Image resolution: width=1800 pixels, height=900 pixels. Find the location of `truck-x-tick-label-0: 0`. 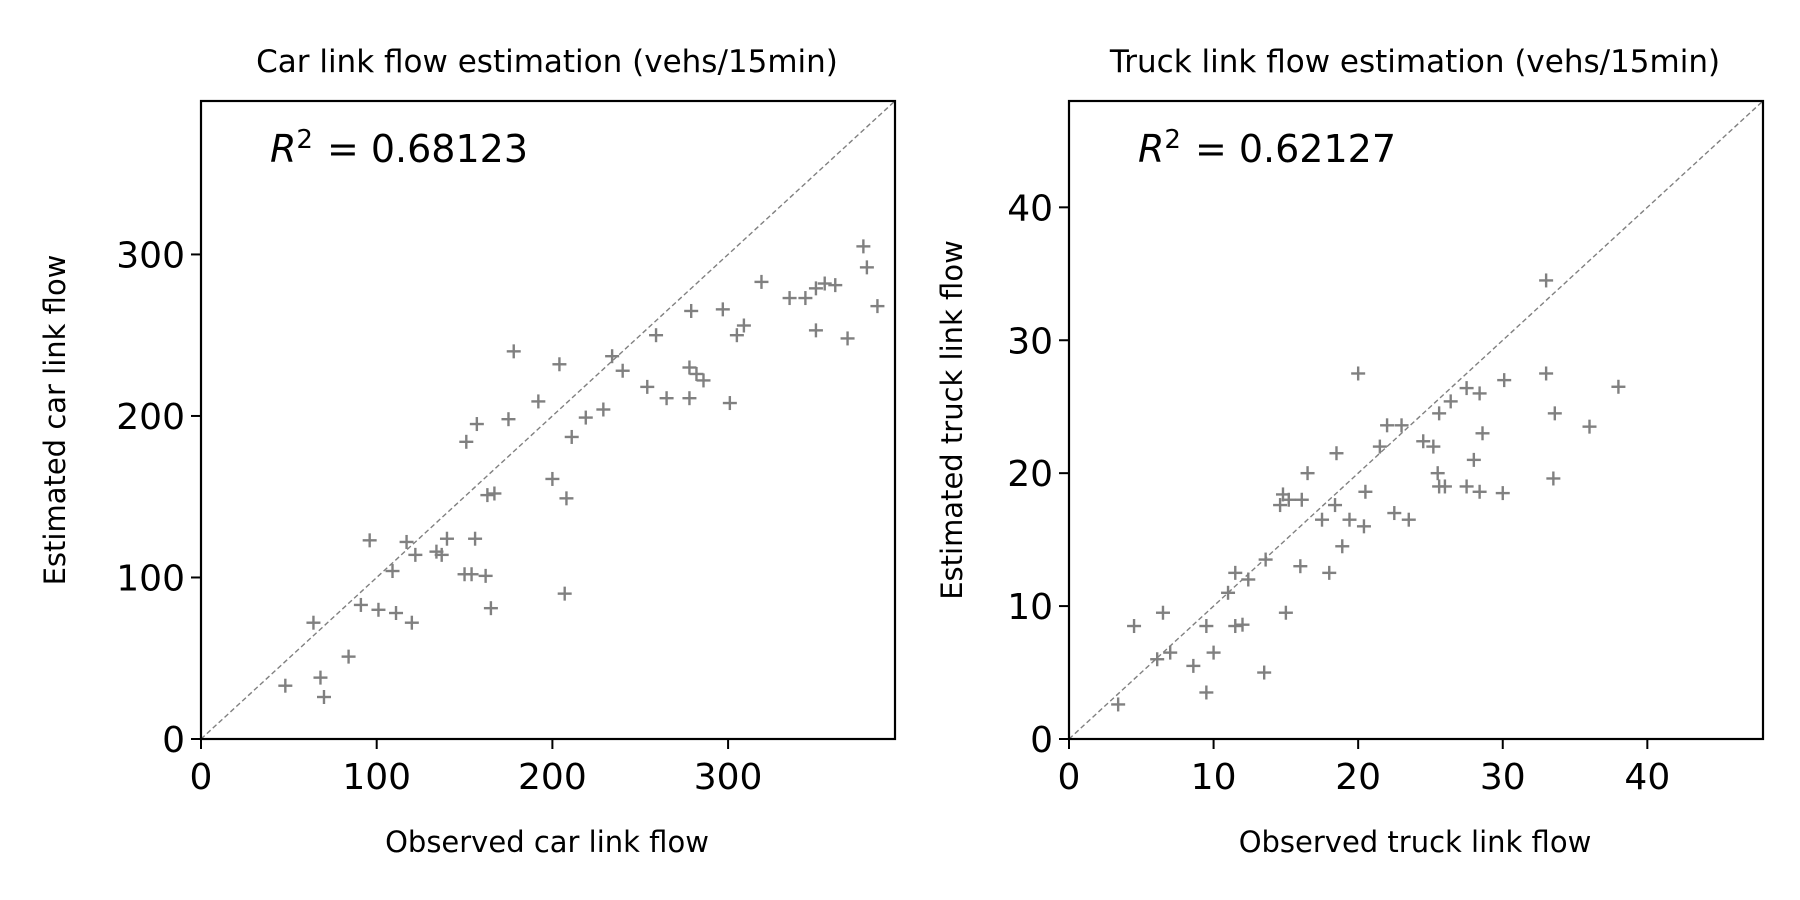

truck-x-tick-label-0: 0 is located at coordinates (1069, 777).